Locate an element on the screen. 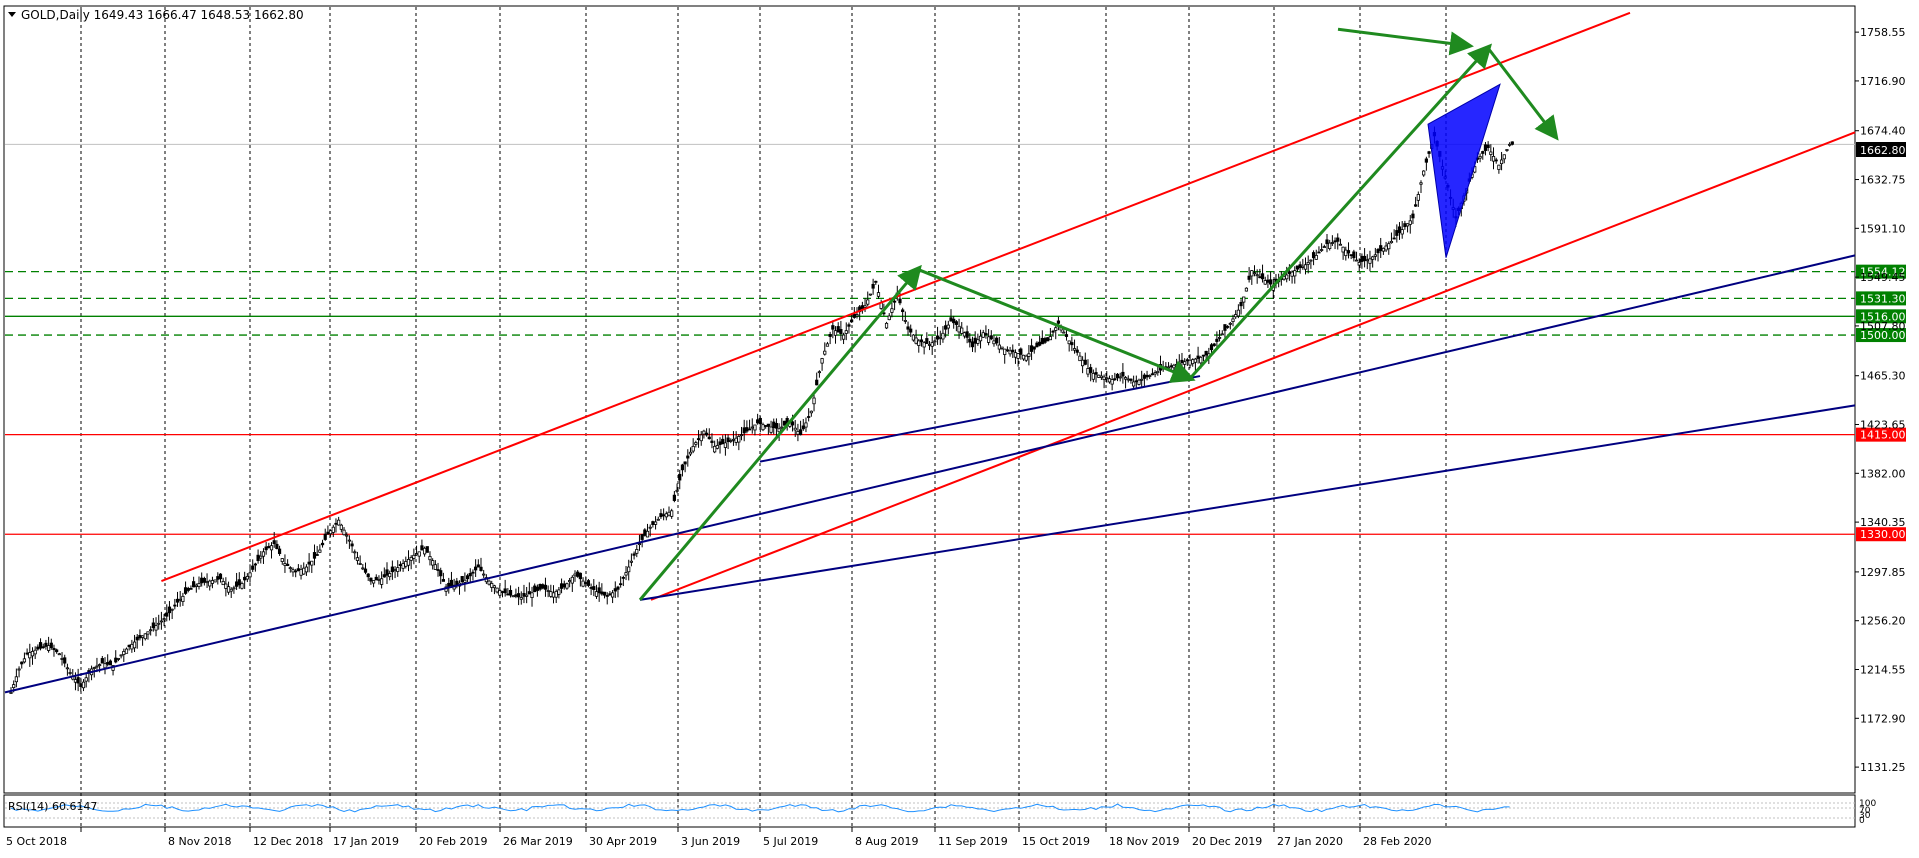 This screenshot has width=1919, height=858. blue-triangle-pattern is located at coordinates (1464, 170).